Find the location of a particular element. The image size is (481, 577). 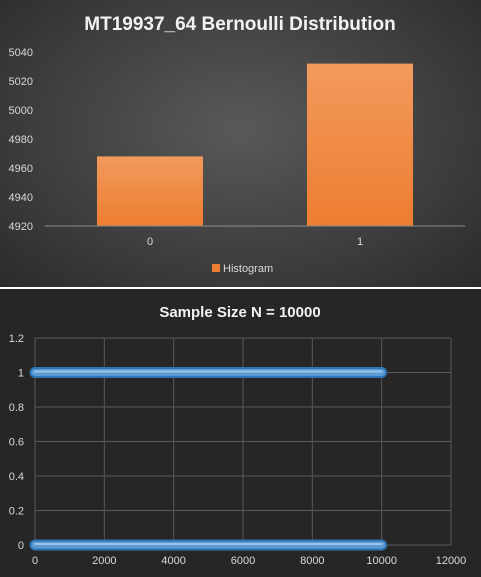

sample-x-tick-label: 2000 is located at coordinates (104, 561).